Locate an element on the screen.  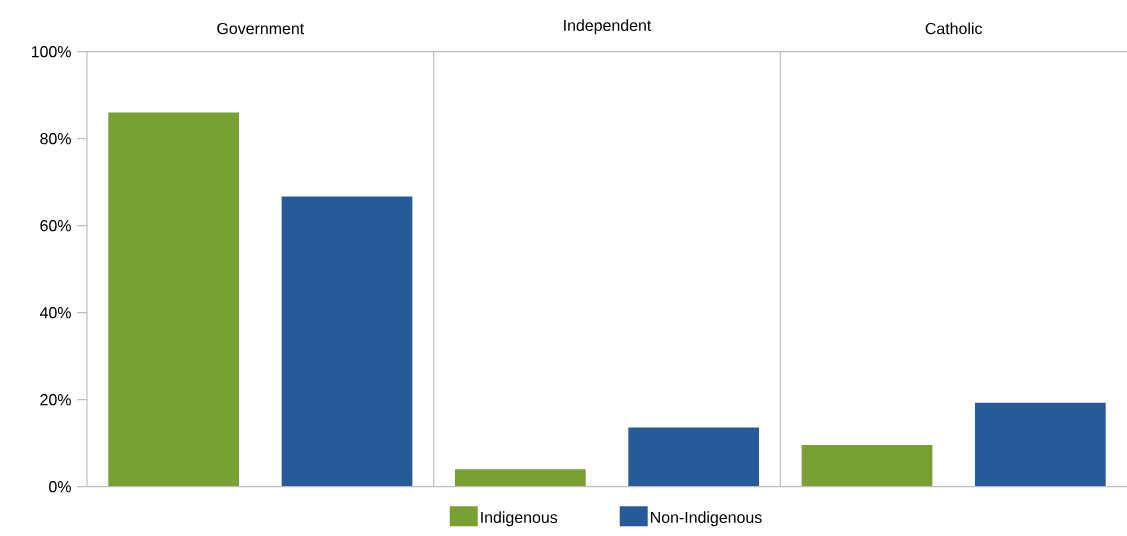
y-tick-label: 20% is located at coordinates (55, 400).